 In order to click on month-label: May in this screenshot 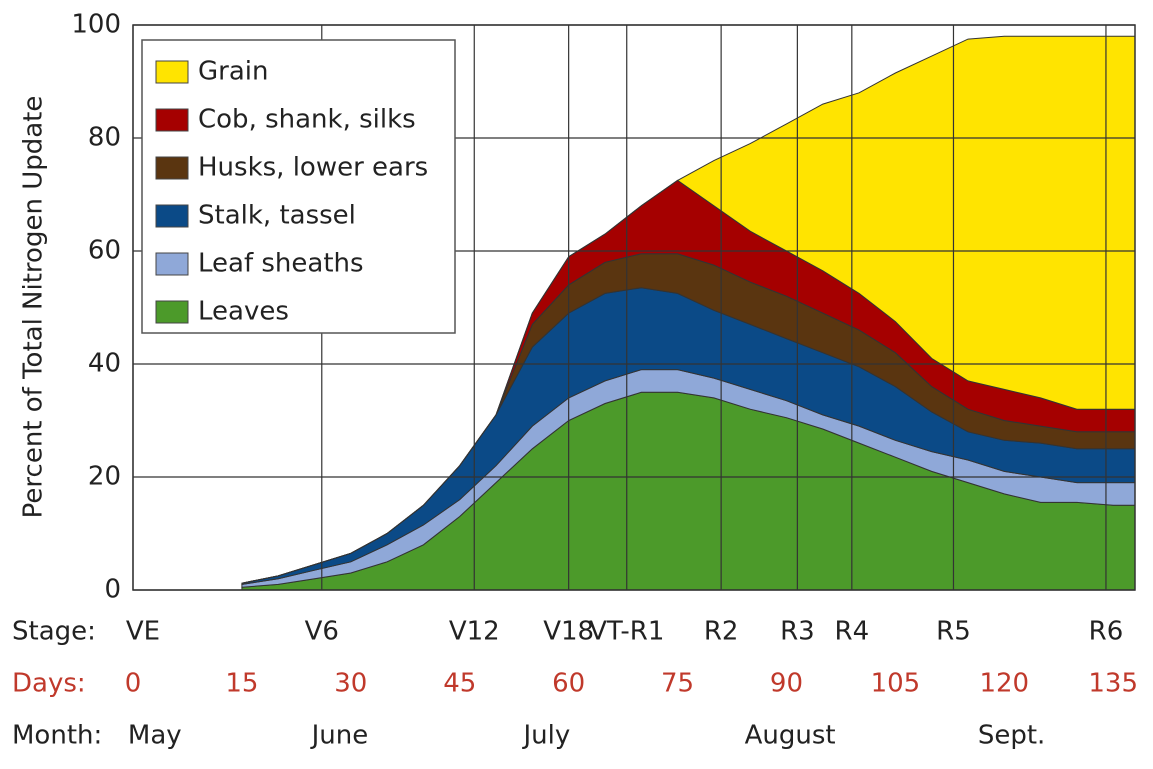, I will do `click(155, 736)`.